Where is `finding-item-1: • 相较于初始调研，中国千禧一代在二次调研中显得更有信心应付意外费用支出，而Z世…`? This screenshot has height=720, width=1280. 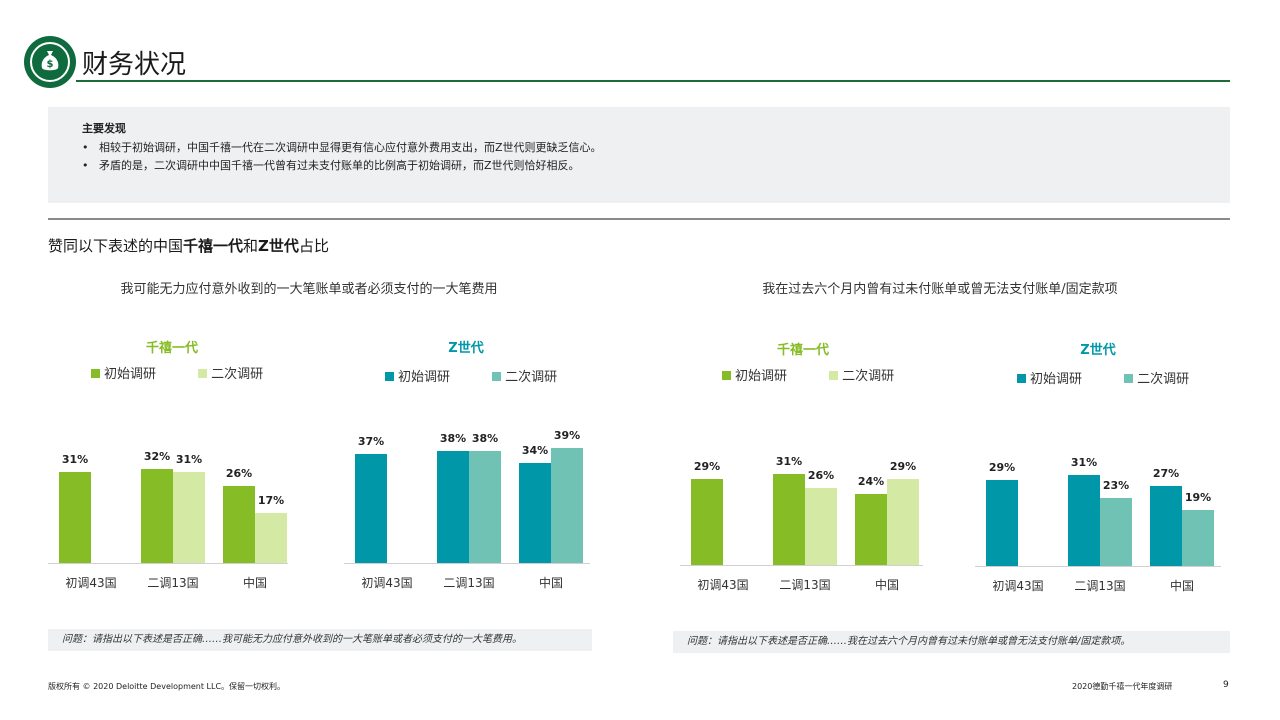
finding-item-1: • 相较于初始调研，中国千禧一代在二次调研中显得更有信心应付意外费用支出，而Z世… is located at coordinates (342, 147).